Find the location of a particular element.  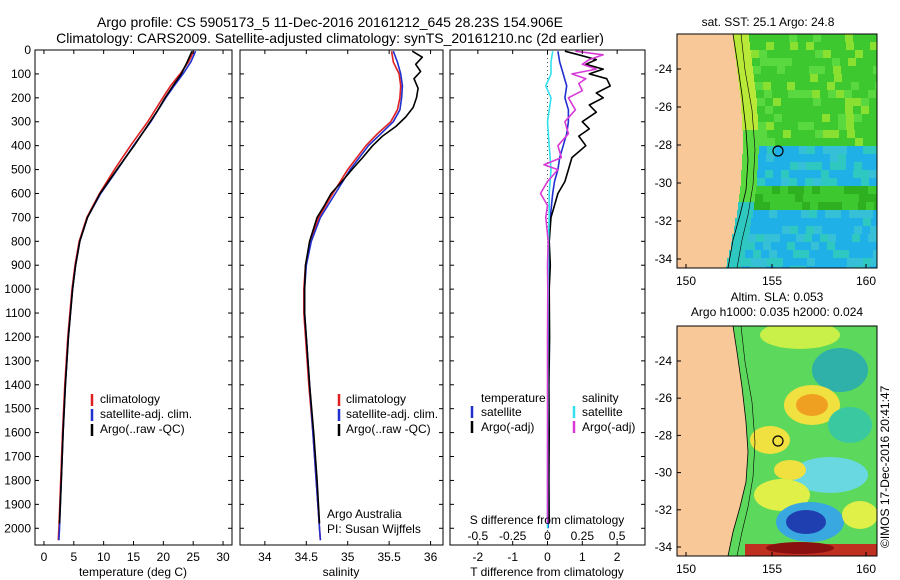

legend-label-satellite: satellite-adj. clim. is located at coordinates (392, 414).